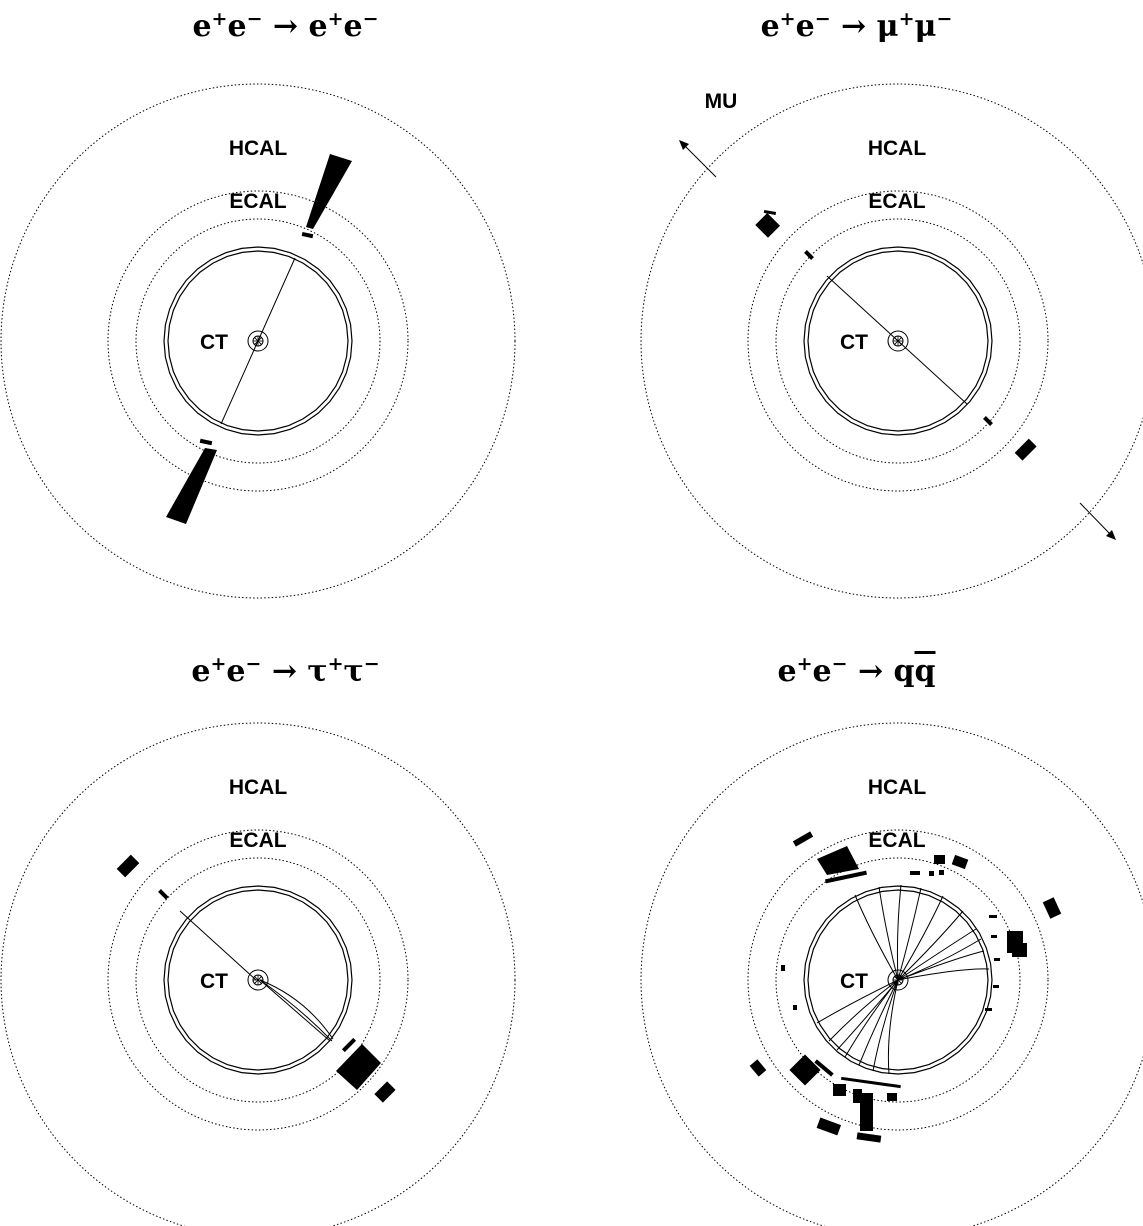 This screenshot has width=1143, height=1226. I want to click on panel-title: e+e− → τ+τ−, so click(285, 671).